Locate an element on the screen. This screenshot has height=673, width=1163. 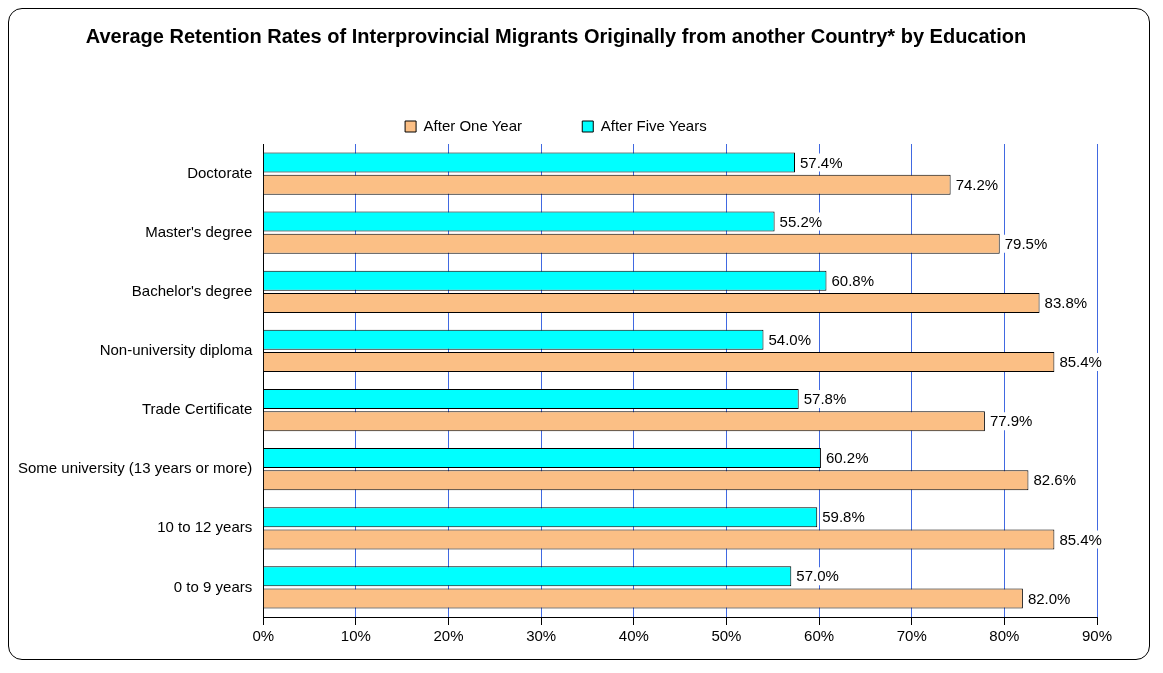
data-label: 60.8% is located at coordinates (853, 280).